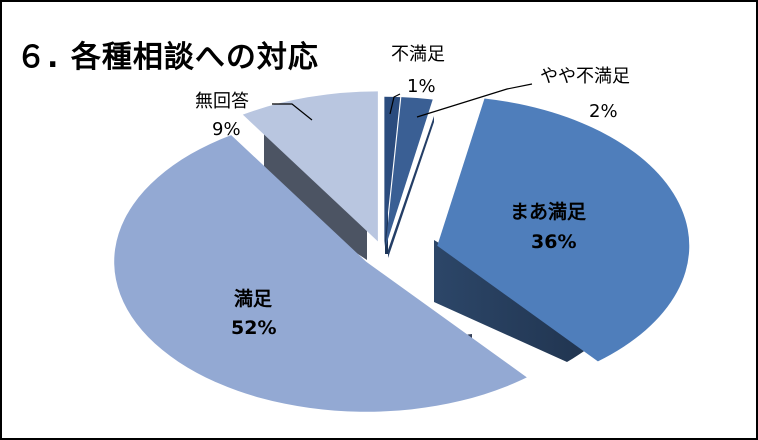 Image resolution: width=758 pixels, height=440 pixels. I want to click on label-no-answer: 無回答, so click(222, 101).